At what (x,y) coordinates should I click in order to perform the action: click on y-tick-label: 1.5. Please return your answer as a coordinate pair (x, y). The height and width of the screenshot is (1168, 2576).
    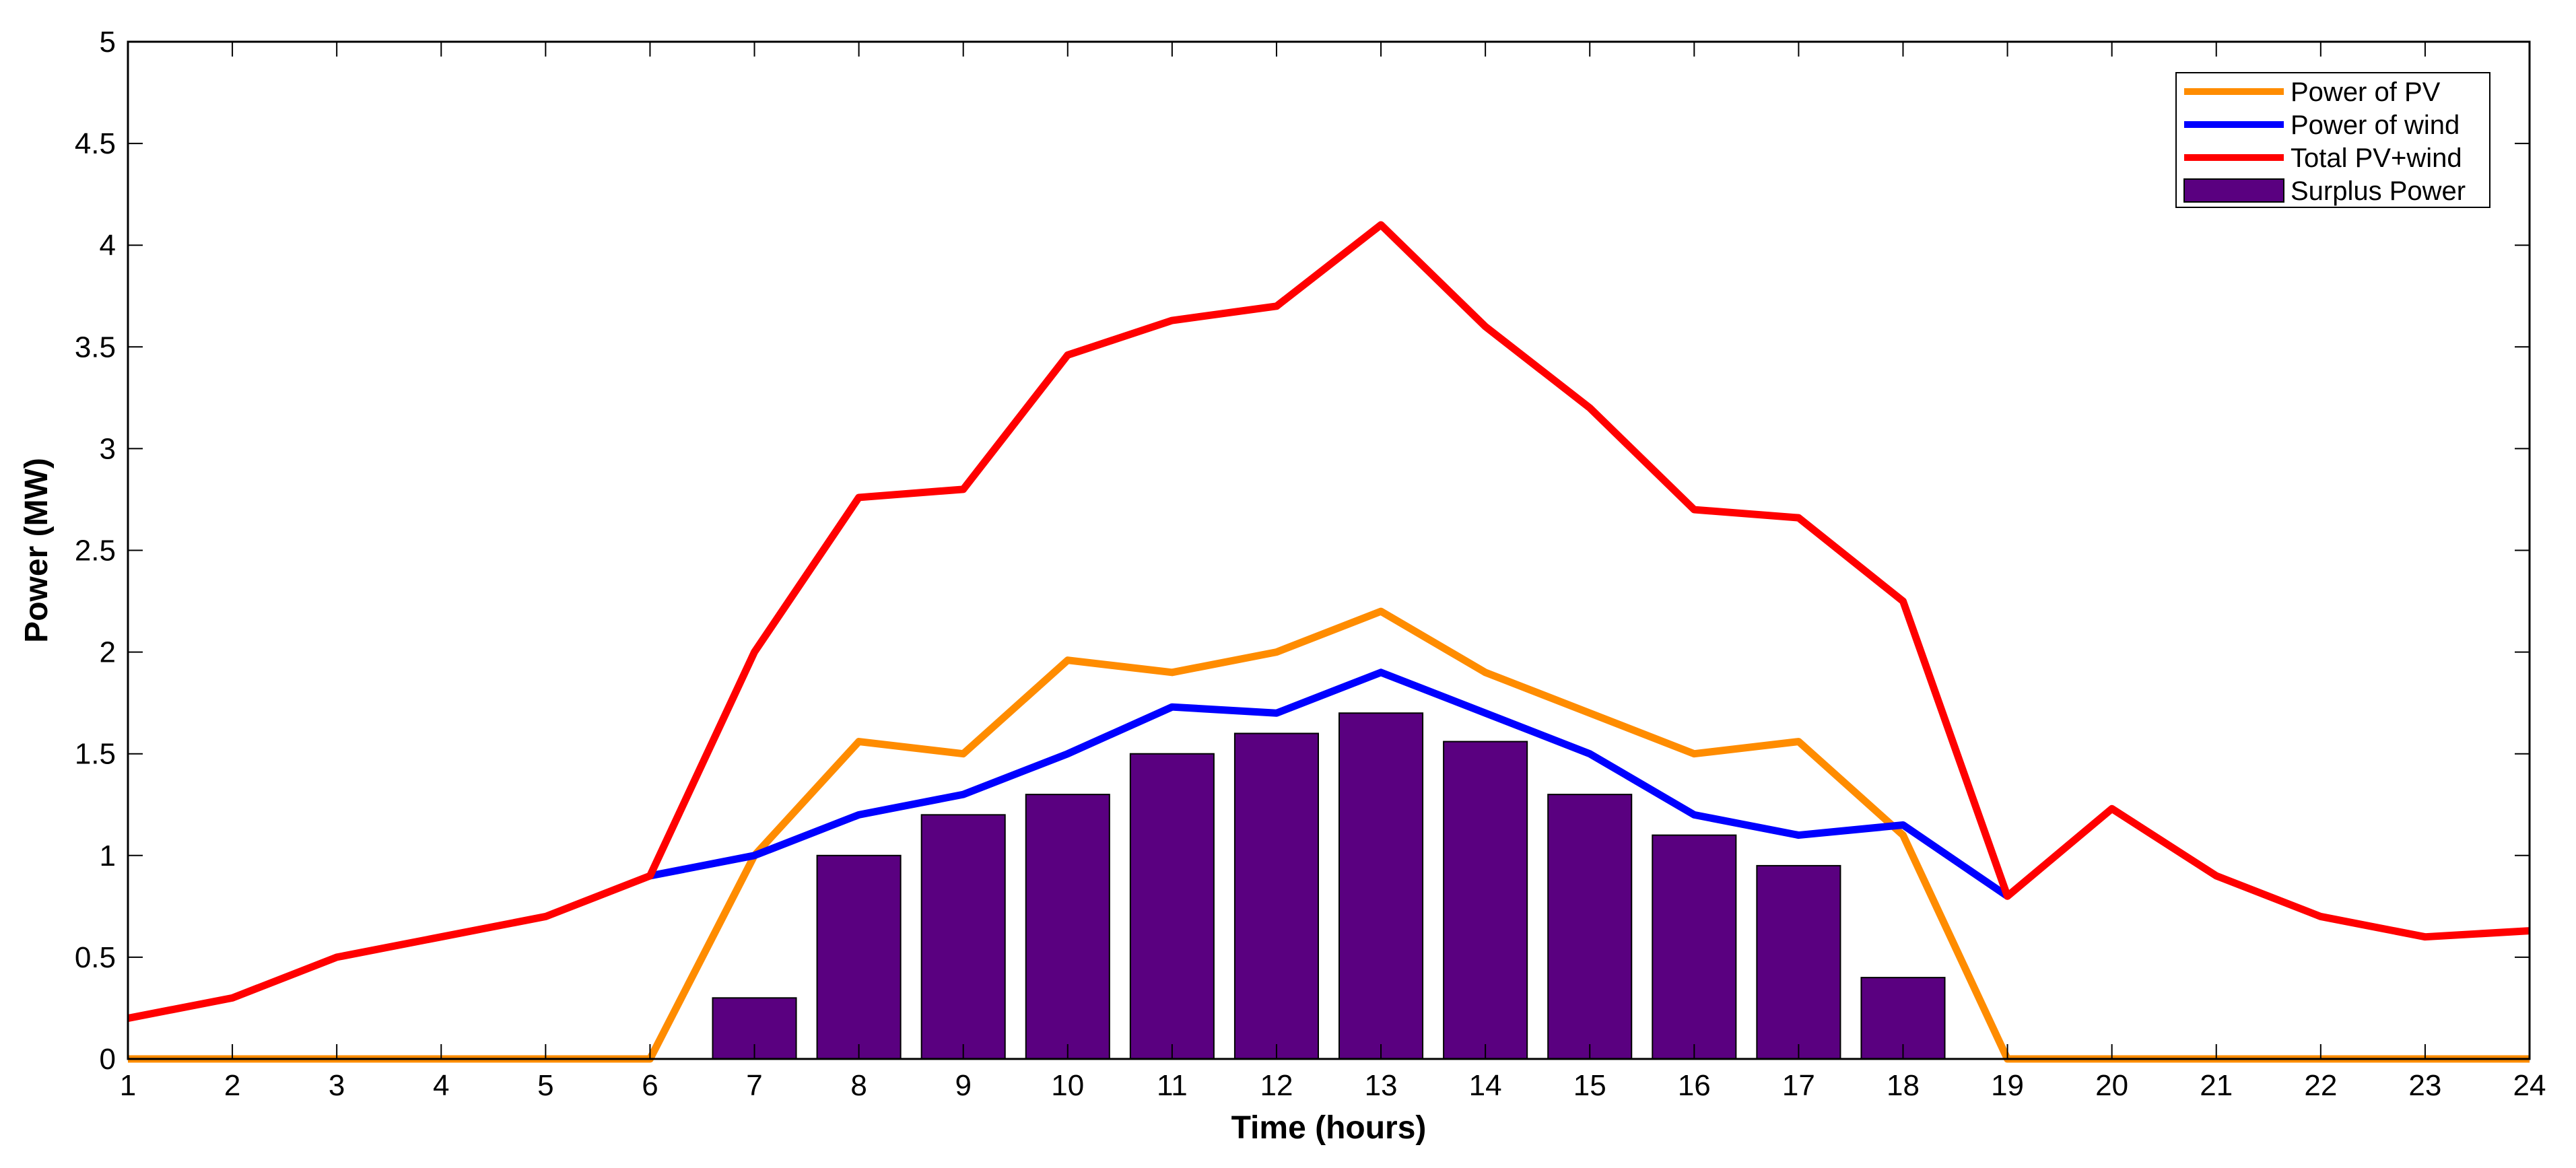
    Looking at the image, I should click on (96, 754).